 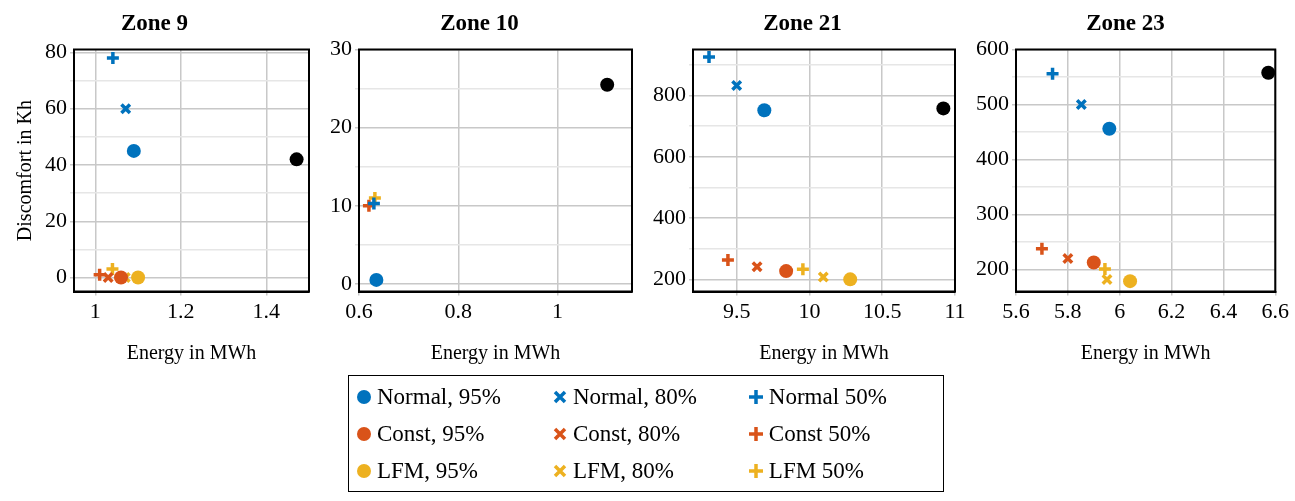 What do you see at coordinates (626, 434) in the screenshot?
I see `legend-label: Const, 80%` at bounding box center [626, 434].